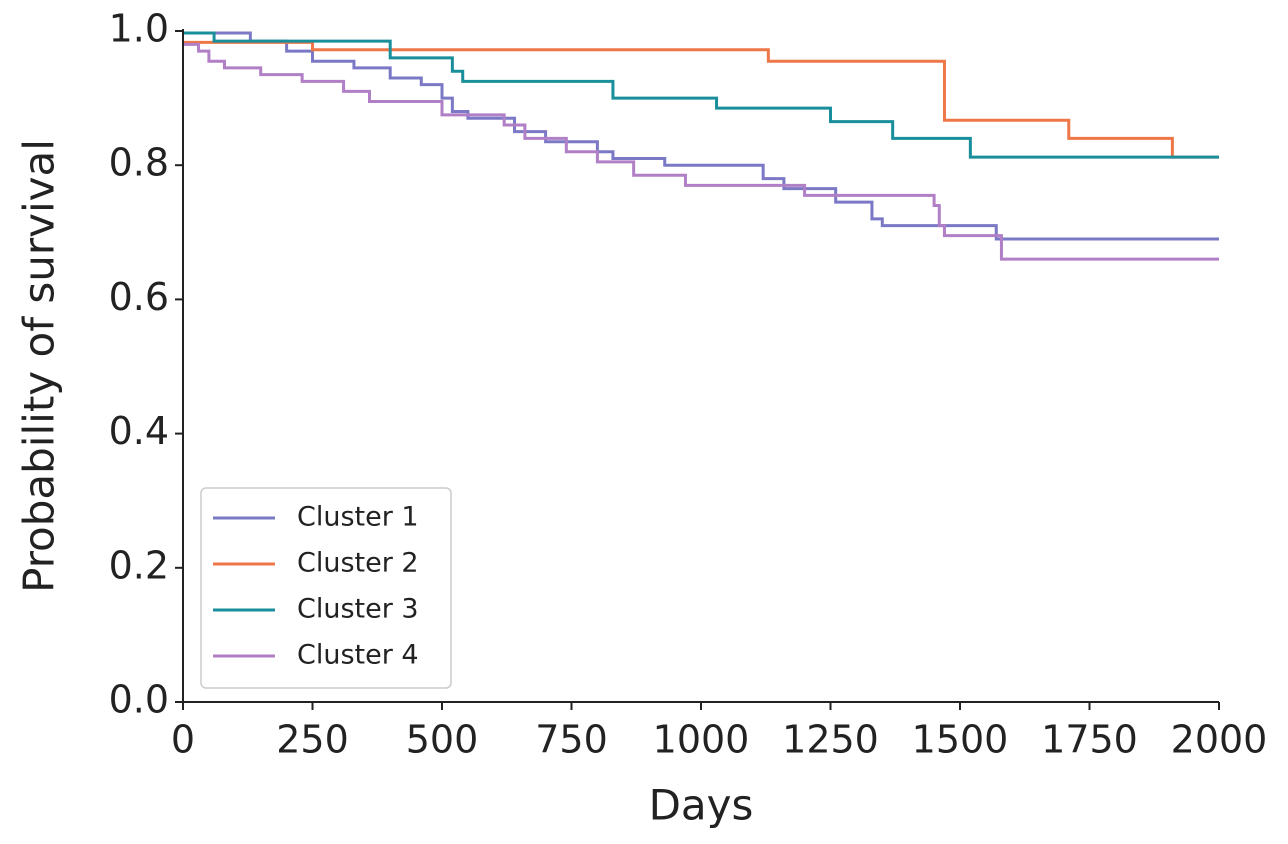  Describe the element at coordinates (139, 565) in the screenshot. I see `y-tick-label: 0.2` at that location.